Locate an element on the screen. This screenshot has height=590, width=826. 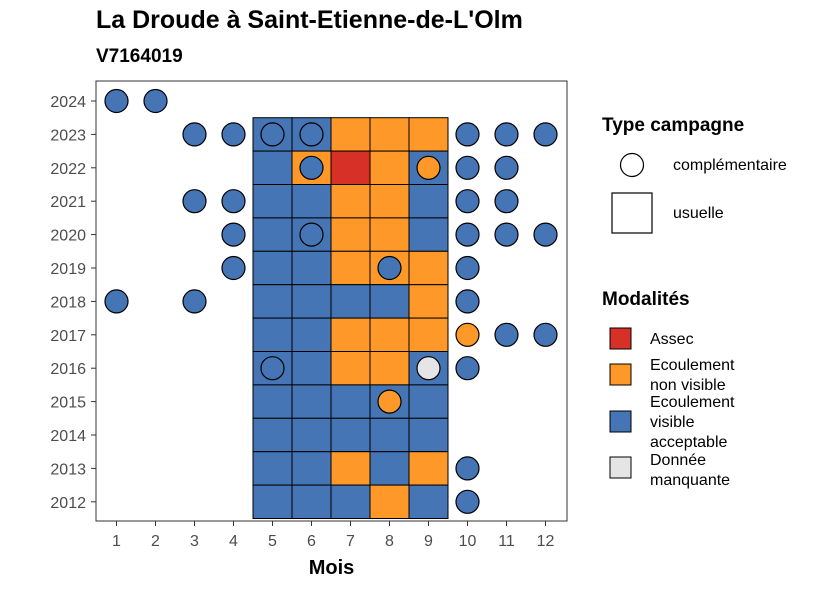
y-tick-label-2012: 2012 is located at coordinates (68, 503).